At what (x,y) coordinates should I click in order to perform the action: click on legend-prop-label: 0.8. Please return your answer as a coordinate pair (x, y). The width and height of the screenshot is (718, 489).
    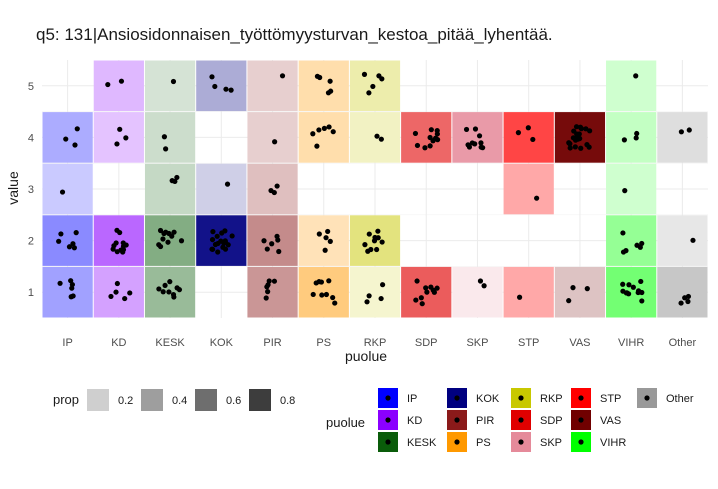
    Looking at the image, I should click on (287, 401).